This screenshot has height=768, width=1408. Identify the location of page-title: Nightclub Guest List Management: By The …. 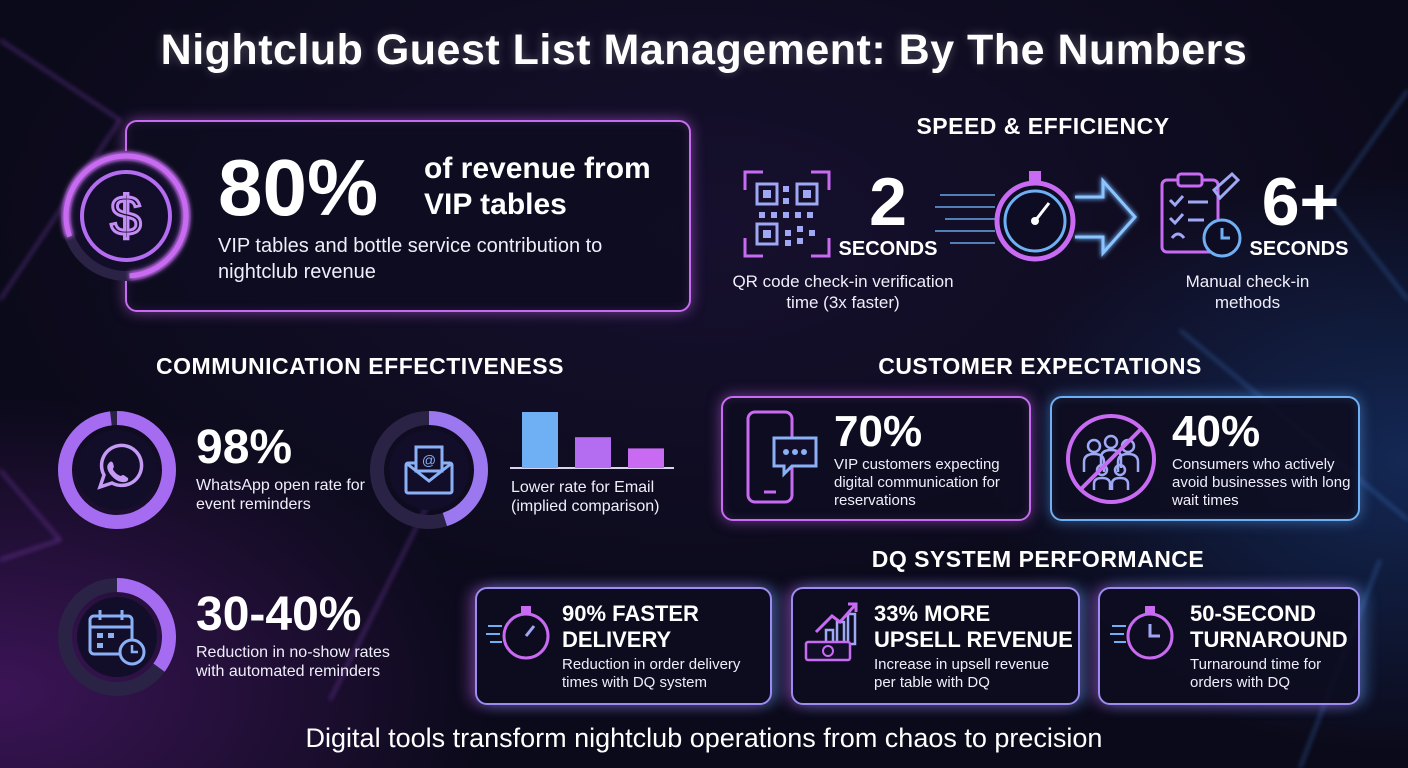
(704, 50).